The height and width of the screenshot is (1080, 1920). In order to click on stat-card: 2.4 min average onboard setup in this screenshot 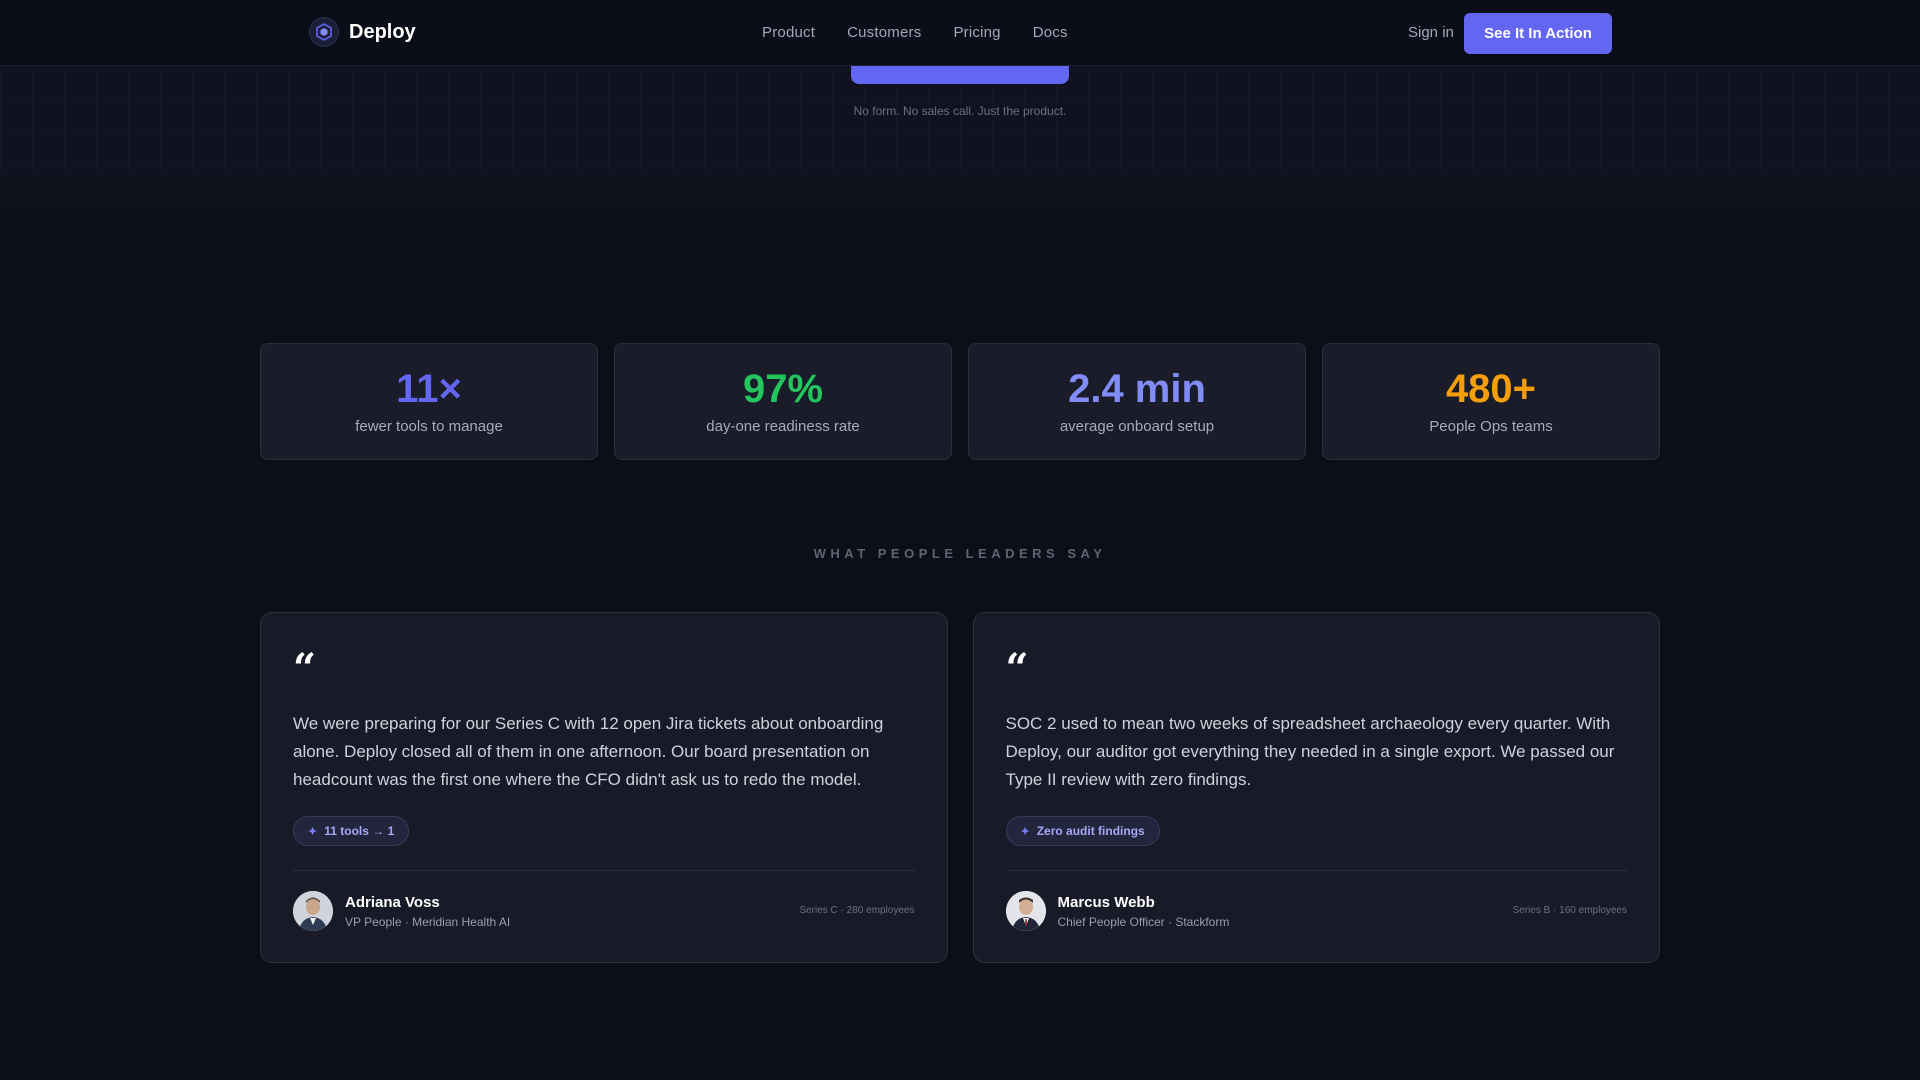, I will do `click(1137, 401)`.